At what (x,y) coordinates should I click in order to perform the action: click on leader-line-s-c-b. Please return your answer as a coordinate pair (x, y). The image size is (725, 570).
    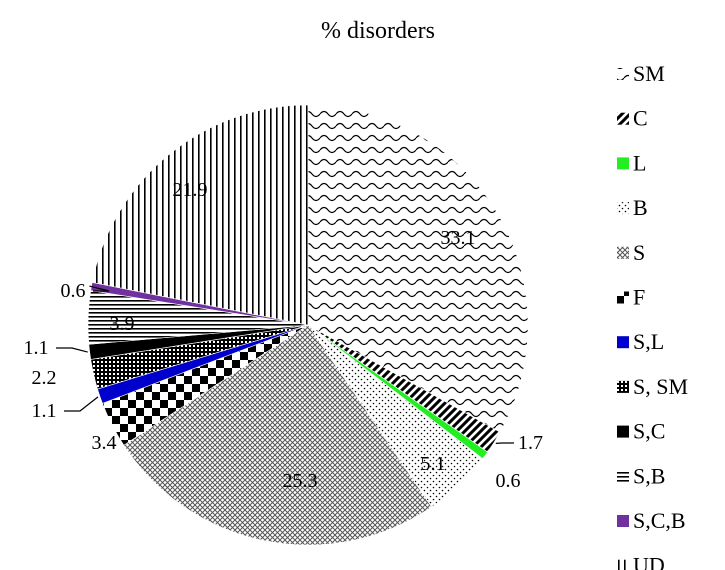
    Looking at the image, I should click on (99, 288).